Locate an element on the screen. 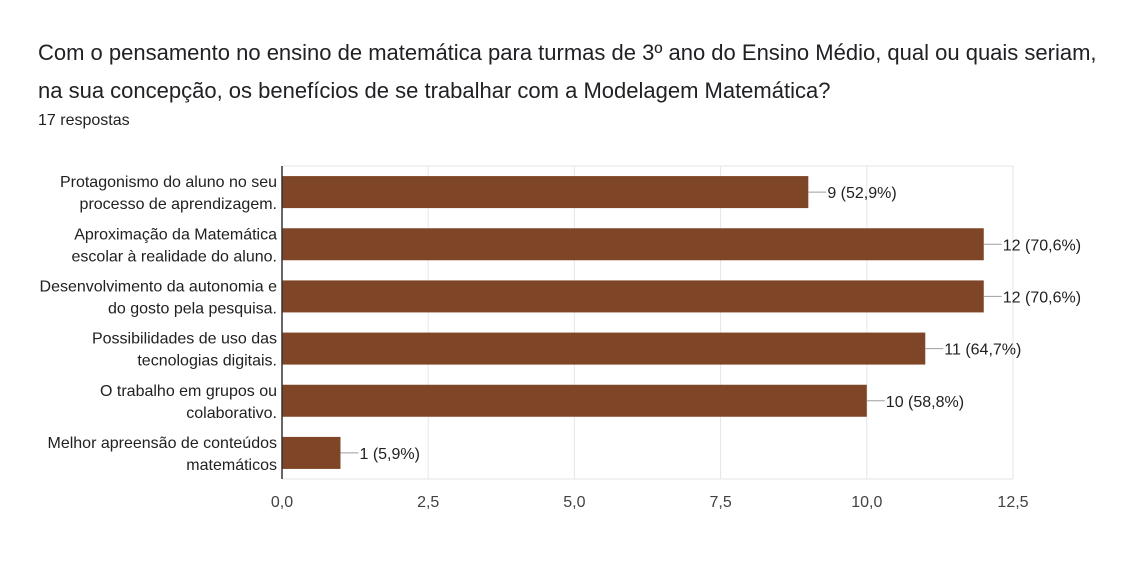 The image size is (1126, 572). x-tick-label: 10,0 is located at coordinates (866, 502).